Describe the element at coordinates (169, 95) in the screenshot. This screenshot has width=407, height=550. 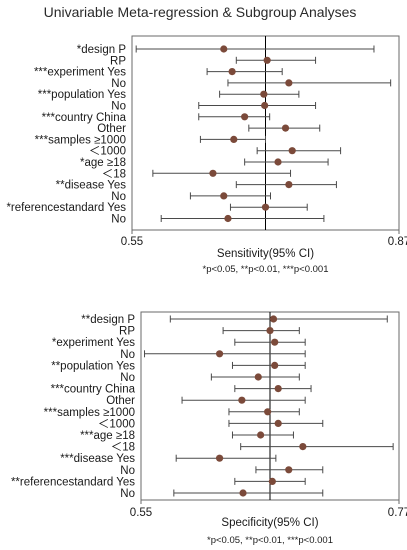
I see `forest-row: ***population Yes` at that location.